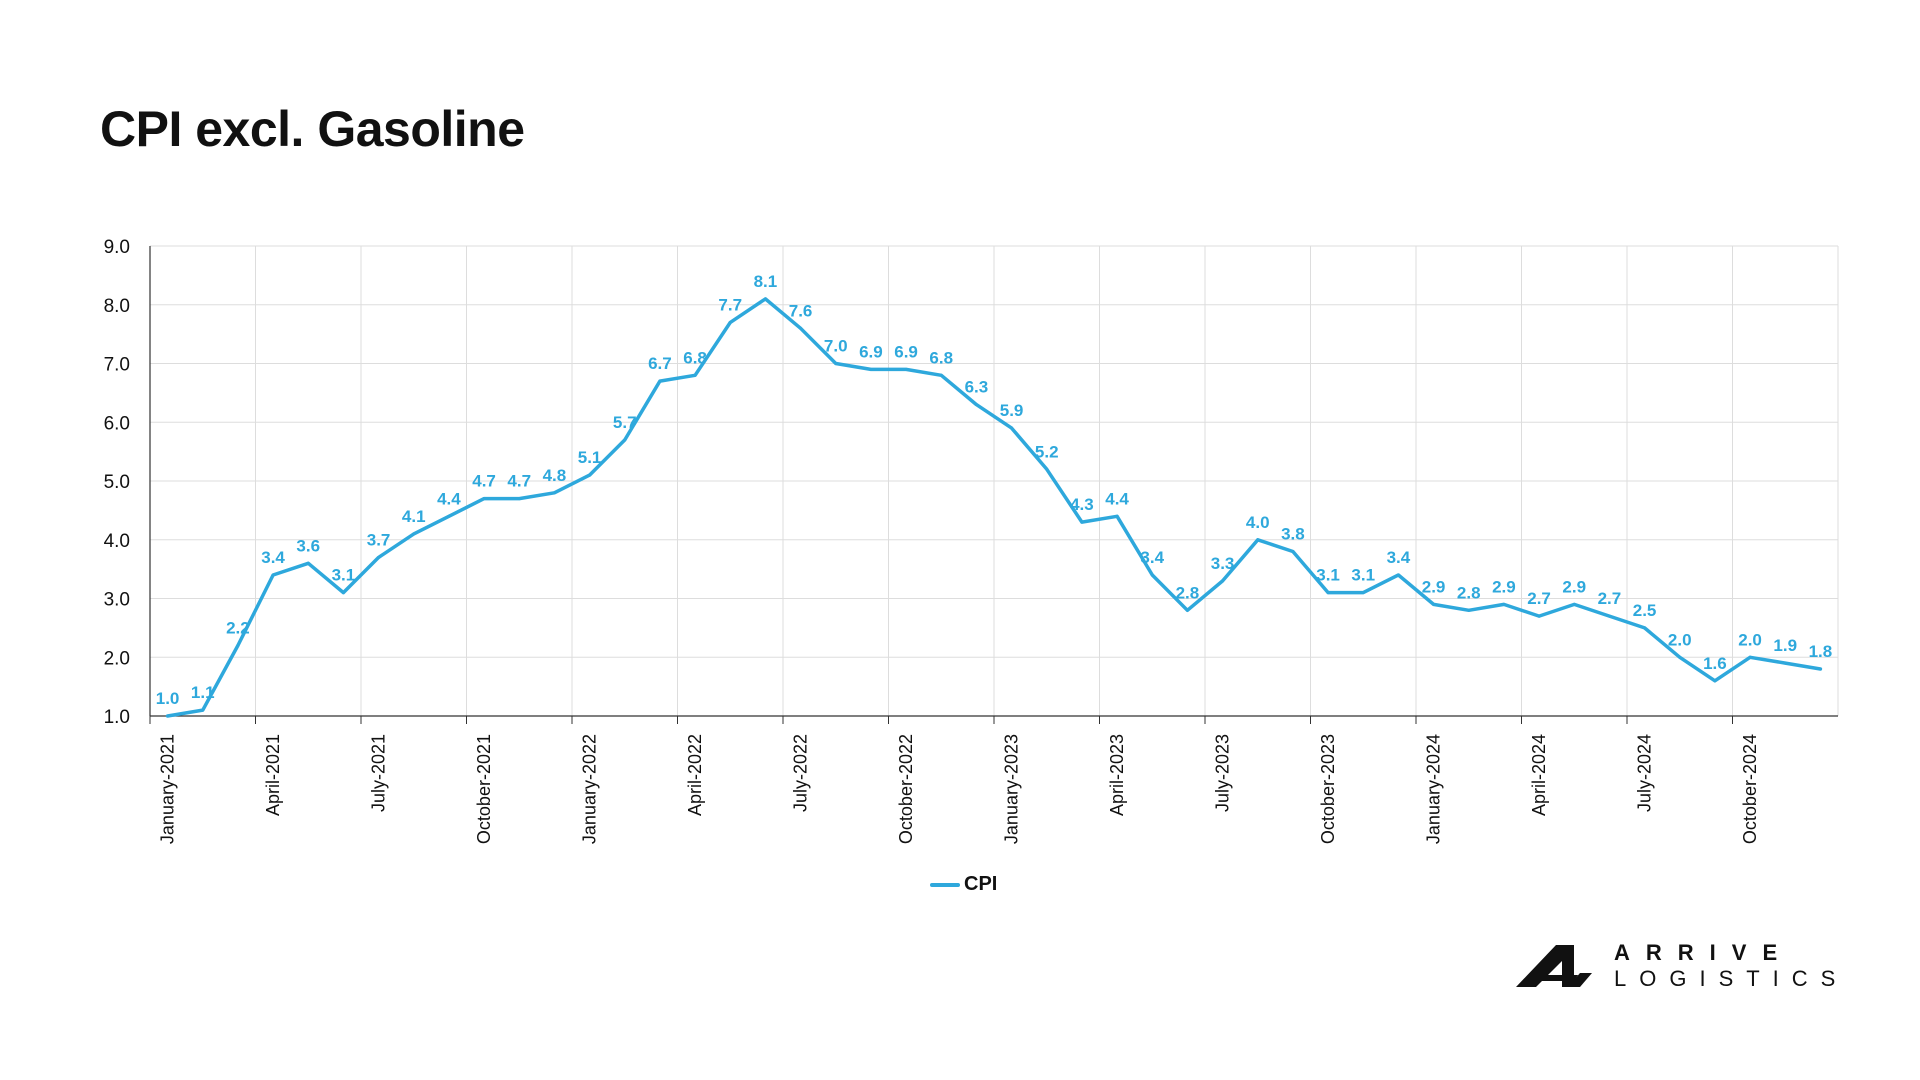 The height and width of the screenshot is (1080, 1920). I want to click on data-label: 5.2, so click(1047, 451).